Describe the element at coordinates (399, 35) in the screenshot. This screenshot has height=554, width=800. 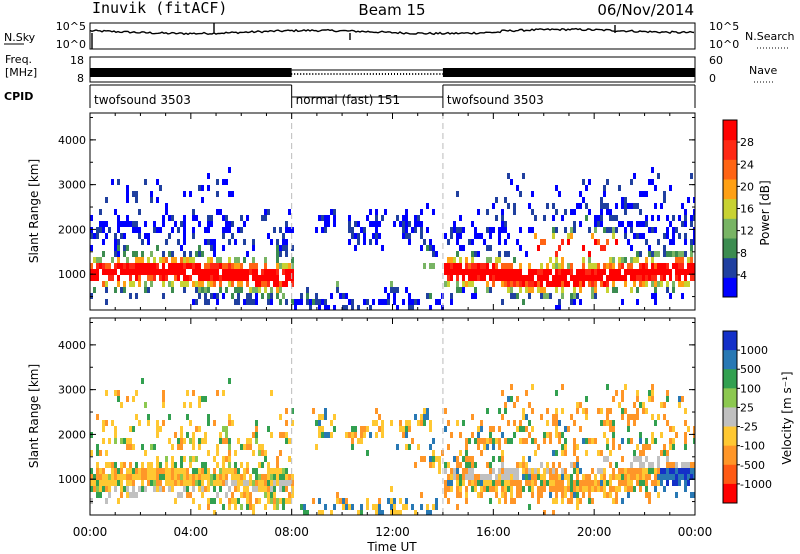
I see `nsky-strip: N.Sky 10^5 10^0 10^5 10^0 N.Search` at that location.